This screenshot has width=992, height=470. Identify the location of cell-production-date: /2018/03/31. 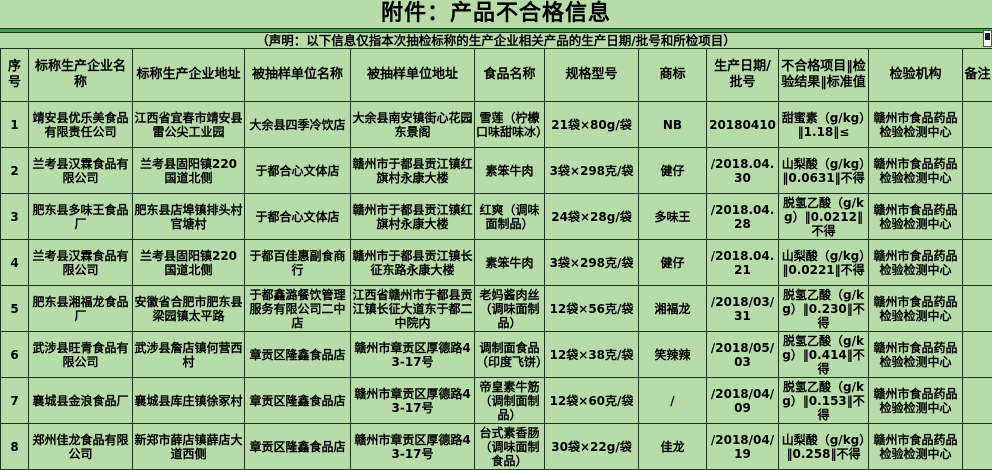
(743, 309).